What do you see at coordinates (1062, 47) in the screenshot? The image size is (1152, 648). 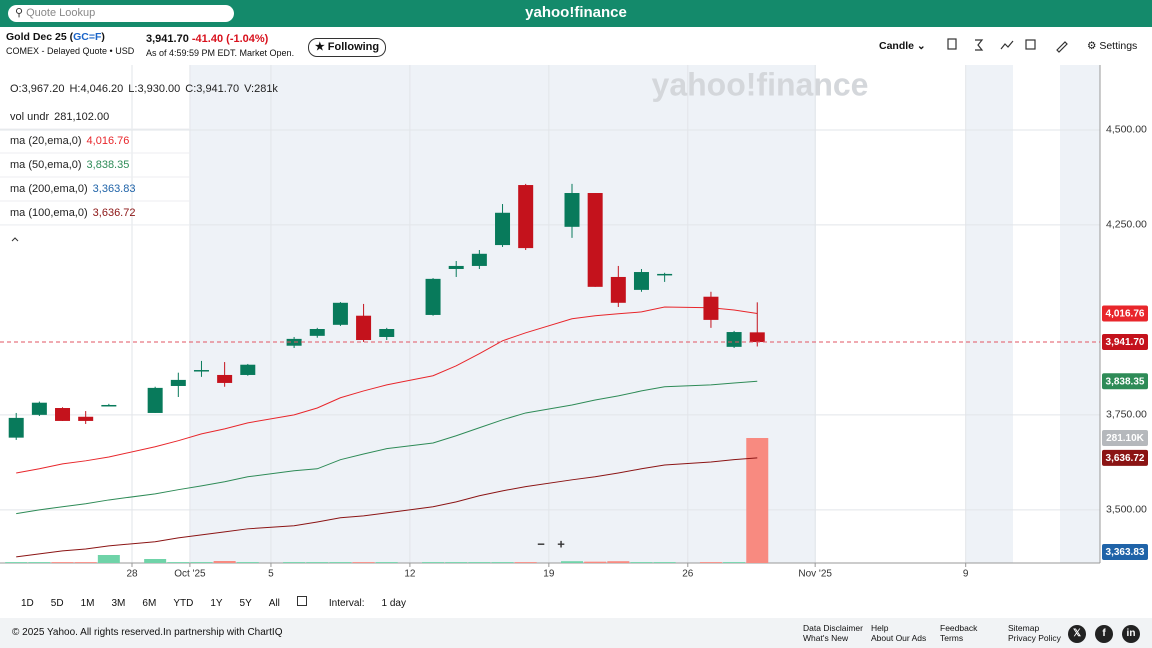 I see `draw-icon` at bounding box center [1062, 47].